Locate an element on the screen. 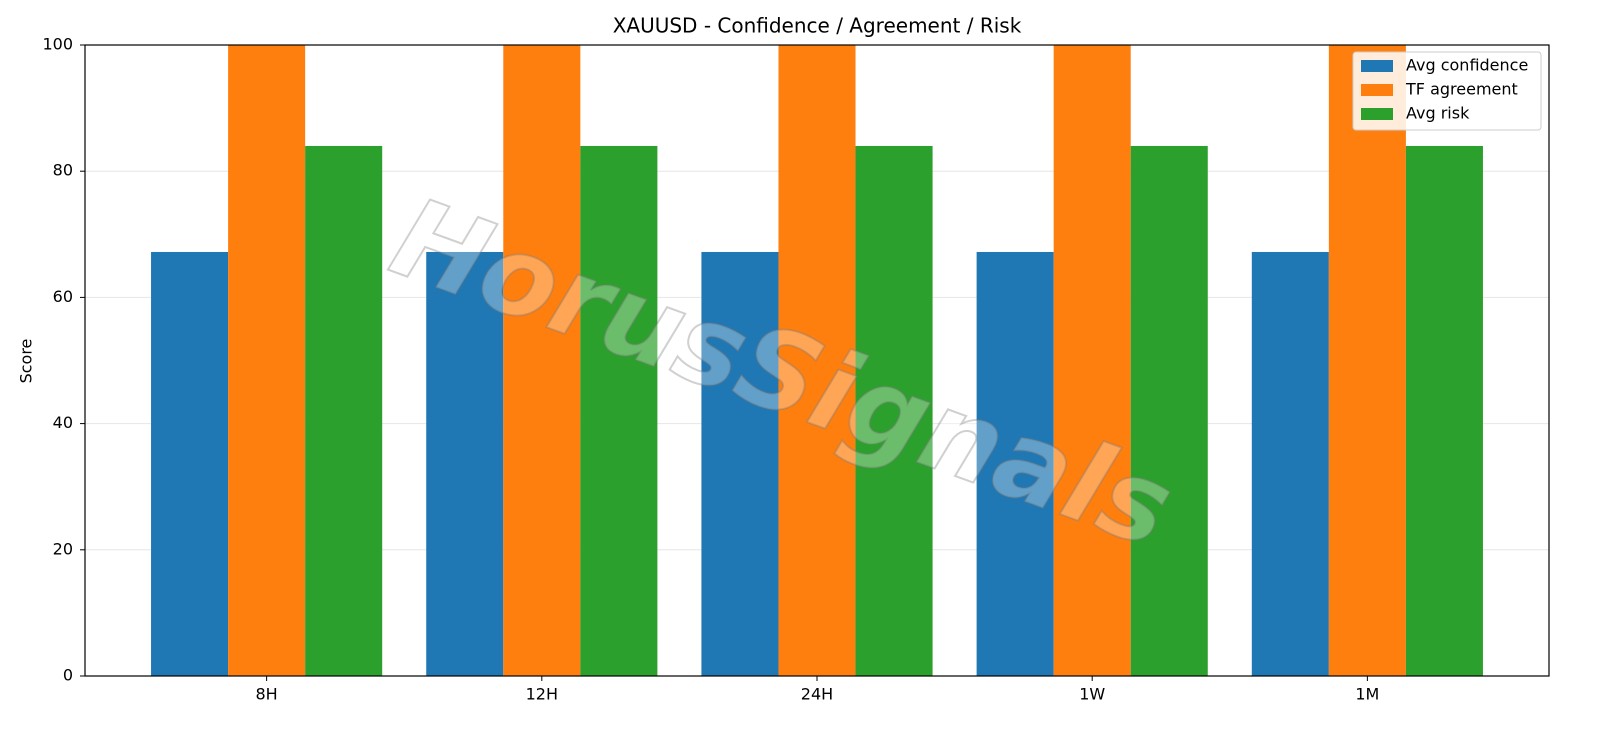 The width and height of the screenshot is (1600, 738). x-tick-label: 12H is located at coordinates (542, 694).